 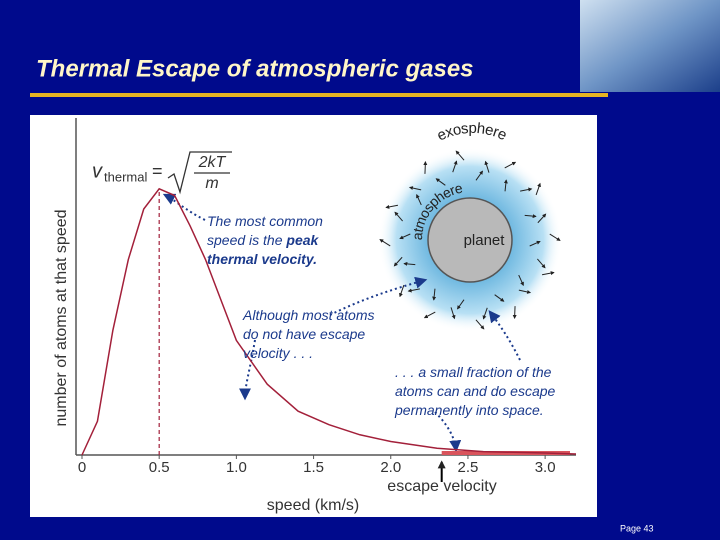 I want to click on annotation-line: velocity . . ., so click(x=278, y=353).